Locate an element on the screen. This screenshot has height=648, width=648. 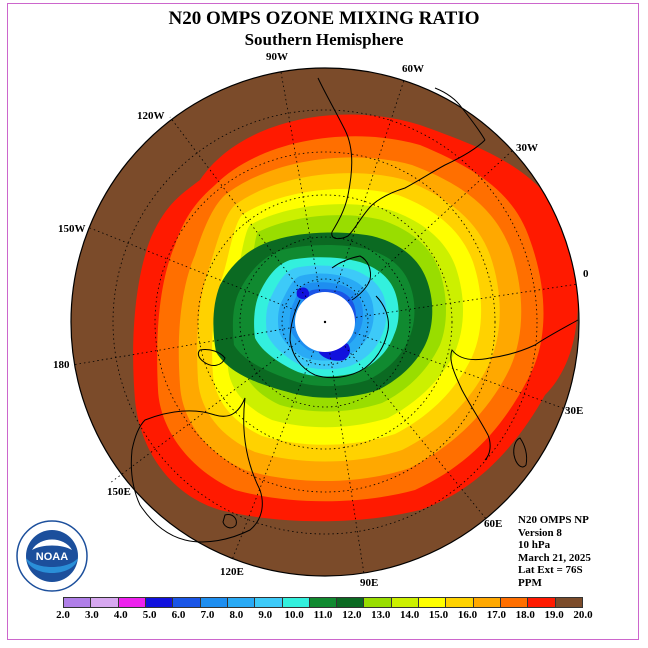
south-america-coast is located at coordinates (401, 158).